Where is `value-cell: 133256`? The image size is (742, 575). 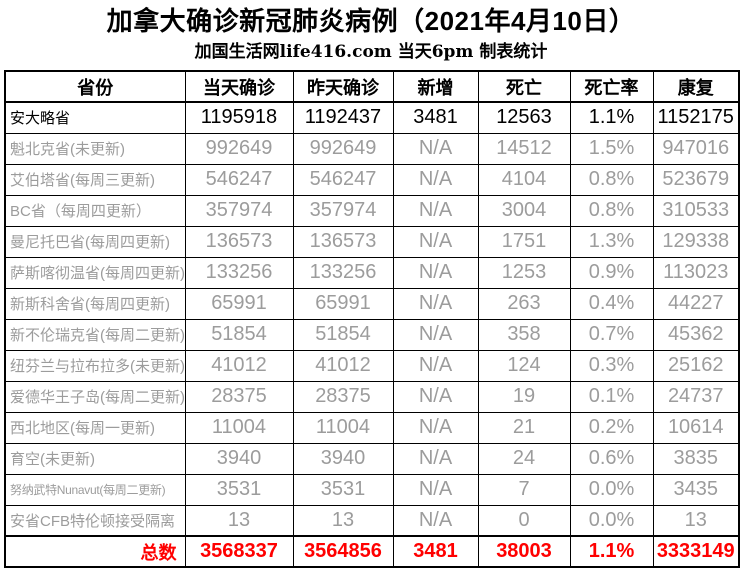 value-cell: 133256 is located at coordinates (239, 272).